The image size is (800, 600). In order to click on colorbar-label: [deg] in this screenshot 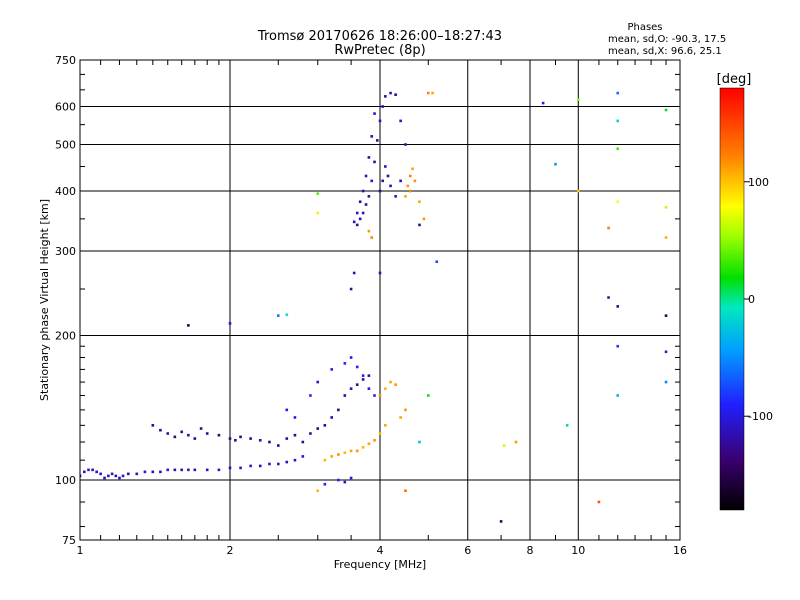, I will do `click(734, 79)`.